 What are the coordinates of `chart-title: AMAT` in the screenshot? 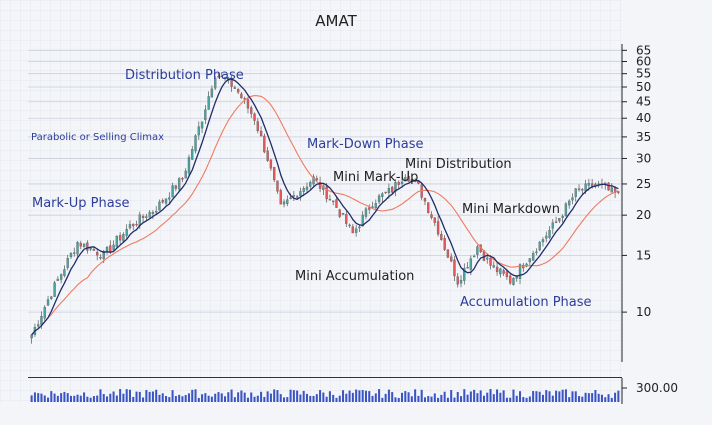 It's located at (336, 21).